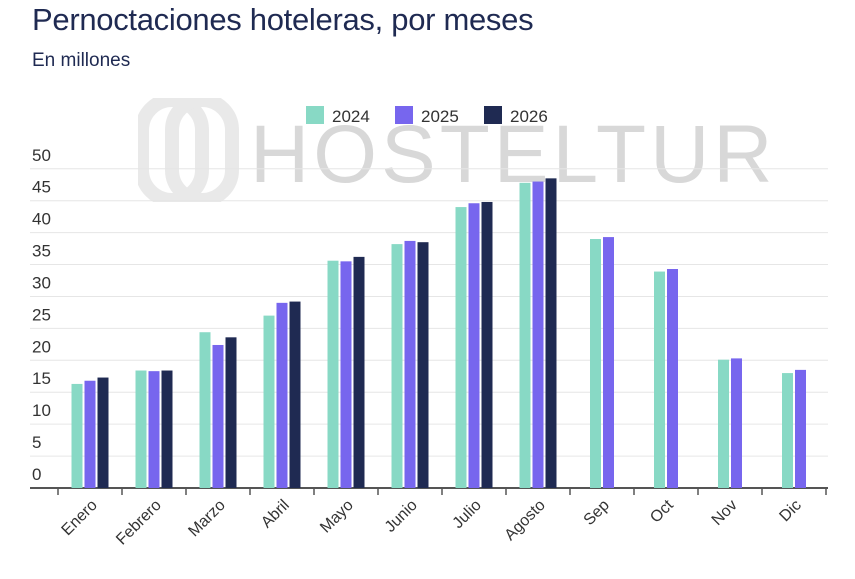 The width and height of the screenshot is (855, 579). Describe the element at coordinates (401, 516) in the screenshot. I see `x-tick-label: Junio` at that location.